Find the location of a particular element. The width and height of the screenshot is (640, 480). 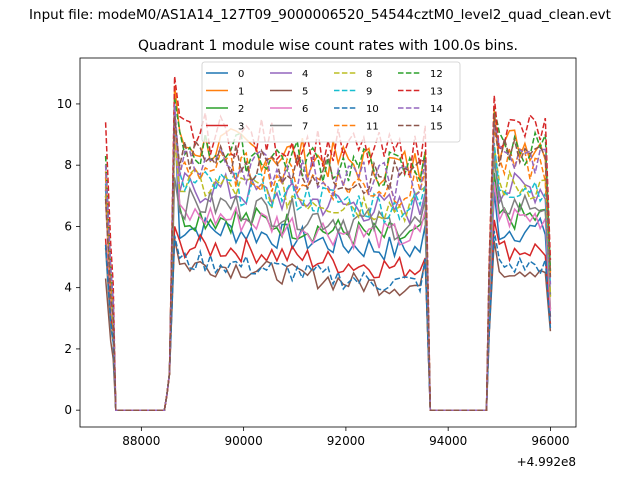

legend-label-12: 12 is located at coordinates (436, 74).